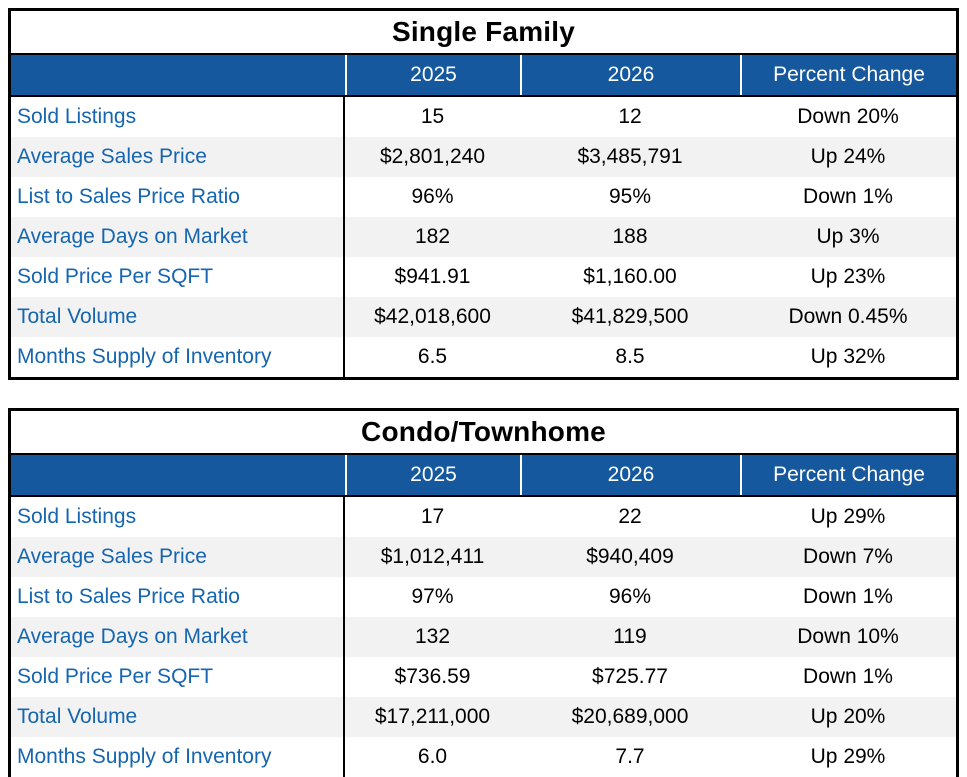  I want to click on value-2026: $3,485,791, so click(630, 156).